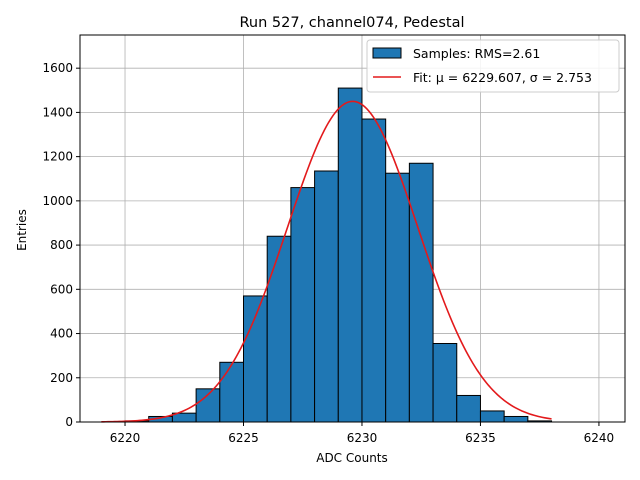 The width and height of the screenshot is (640, 480). What do you see at coordinates (362, 438) in the screenshot?
I see `x-tick-label: 6230` at bounding box center [362, 438].